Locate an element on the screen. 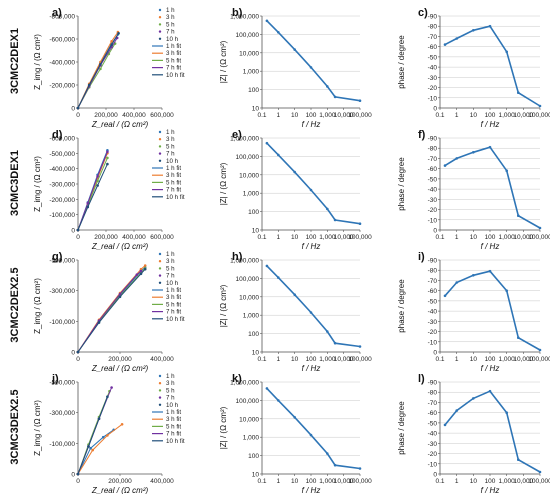 Image resolution: width=550 pixels, height=494 pixels. panel-letter-d: d) is located at coordinates (57, 135).